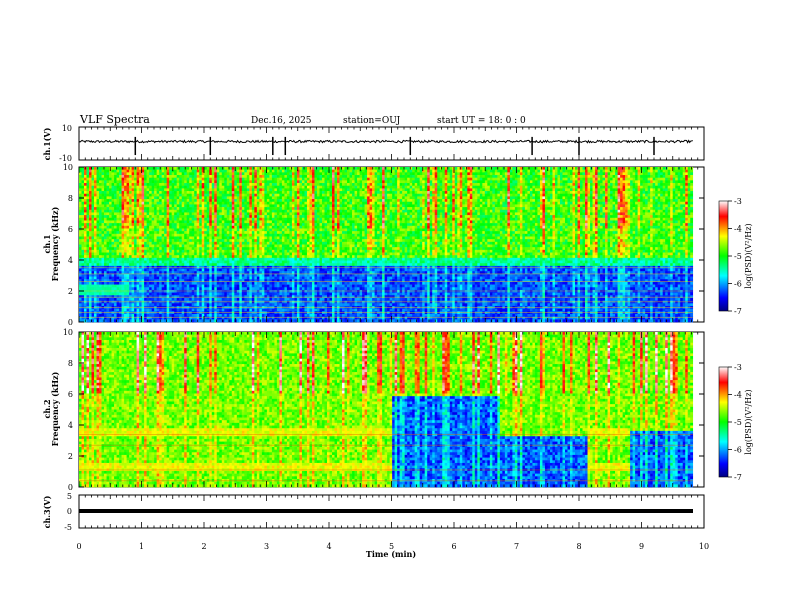  What do you see at coordinates (68, 167) in the screenshot?
I see `ch1-spec-ytick-10: 10` at bounding box center [68, 167].